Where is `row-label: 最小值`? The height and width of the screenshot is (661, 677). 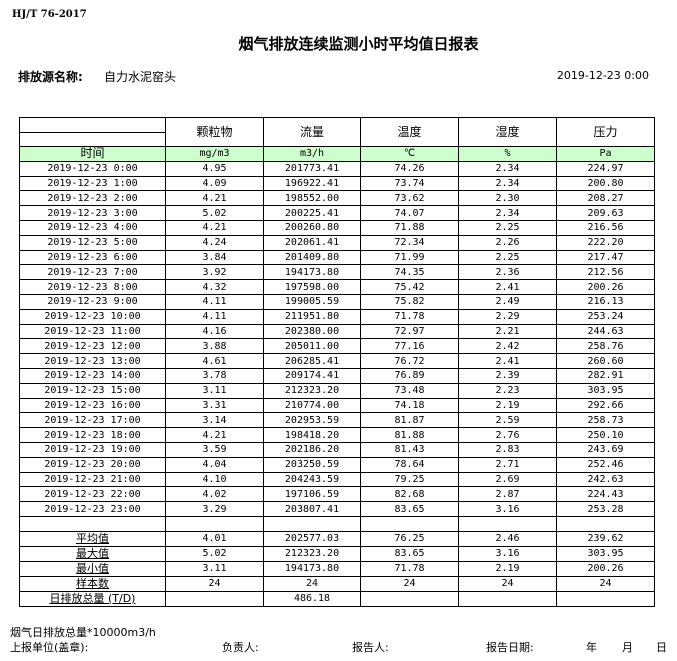
row-label: 最小值 is located at coordinates (92, 568).